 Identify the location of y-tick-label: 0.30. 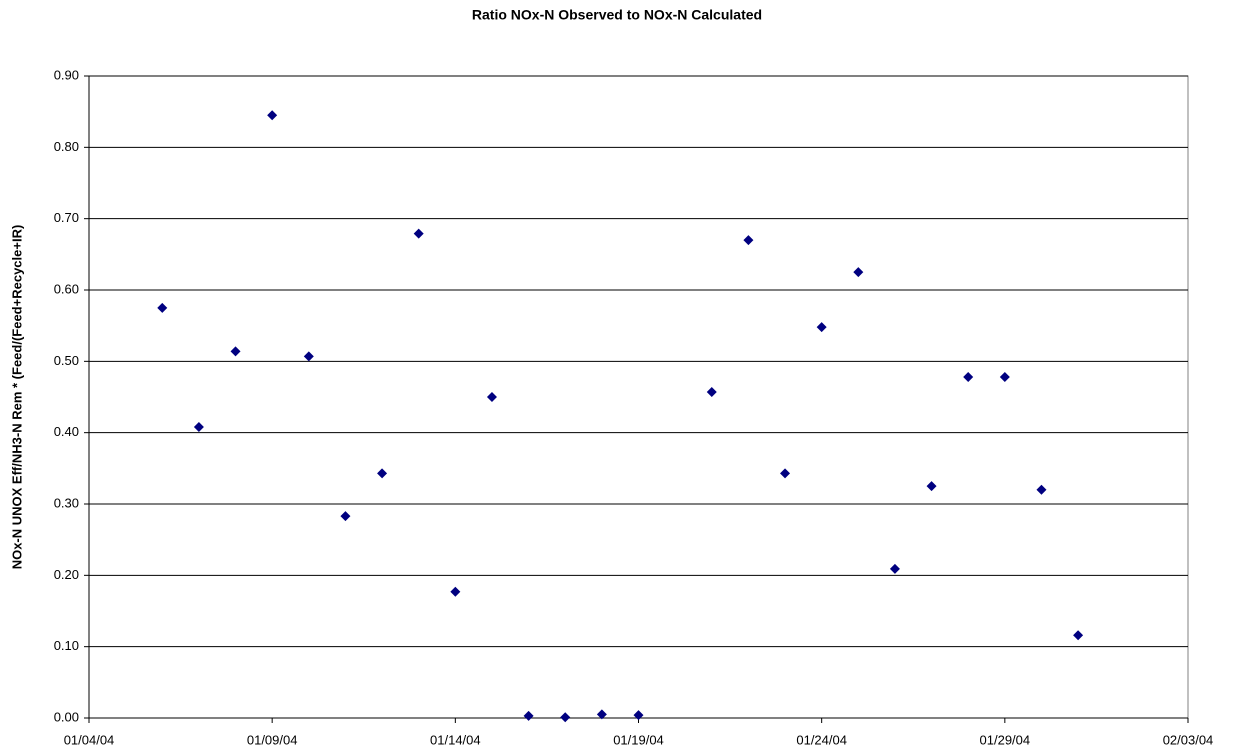
(66, 502).